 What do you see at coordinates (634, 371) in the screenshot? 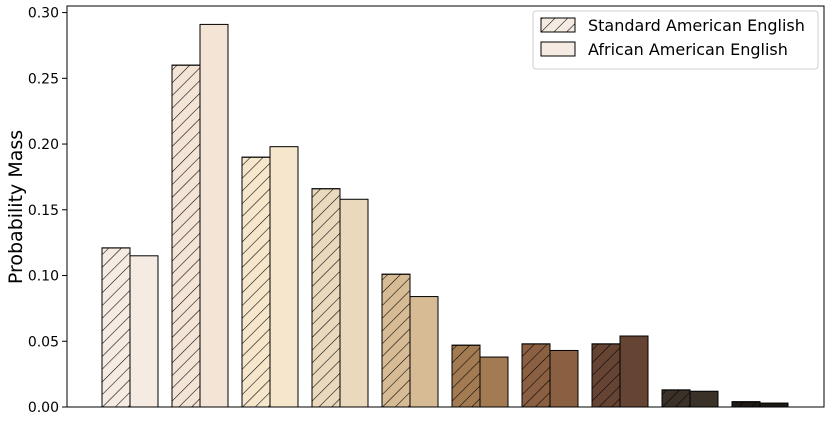
I see `bar-s2-c8` at bounding box center [634, 371].